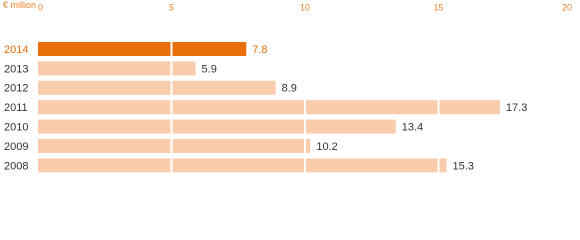 This screenshot has height=240, width=580. I want to click on value-label: 8.9, so click(289, 89).